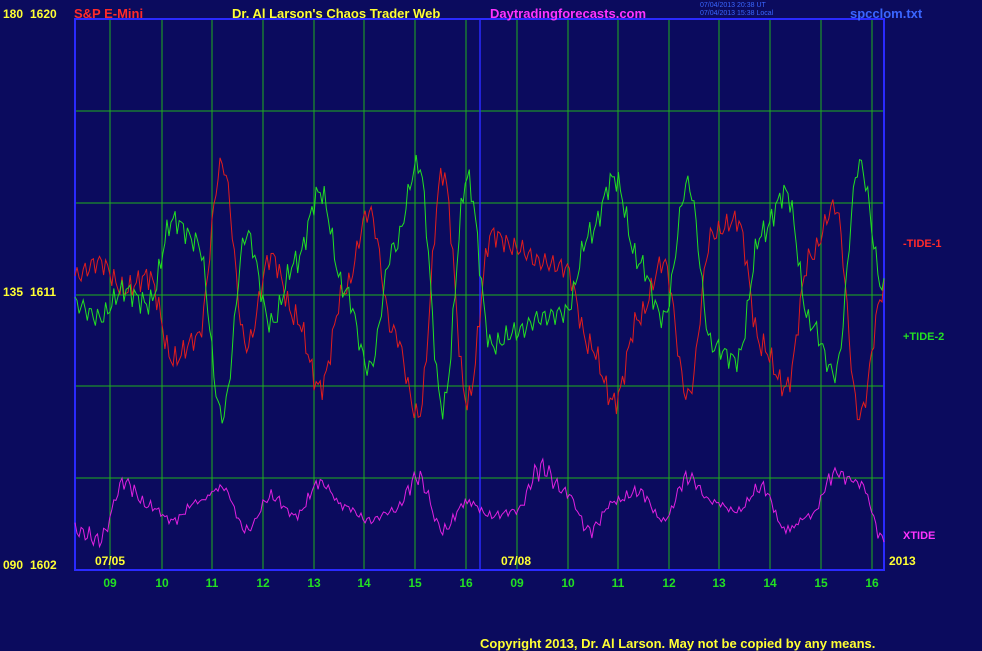 The width and height of the screenshot is (982, 651). I want to click on series-label: +TIDE-2, so click(923, 337).